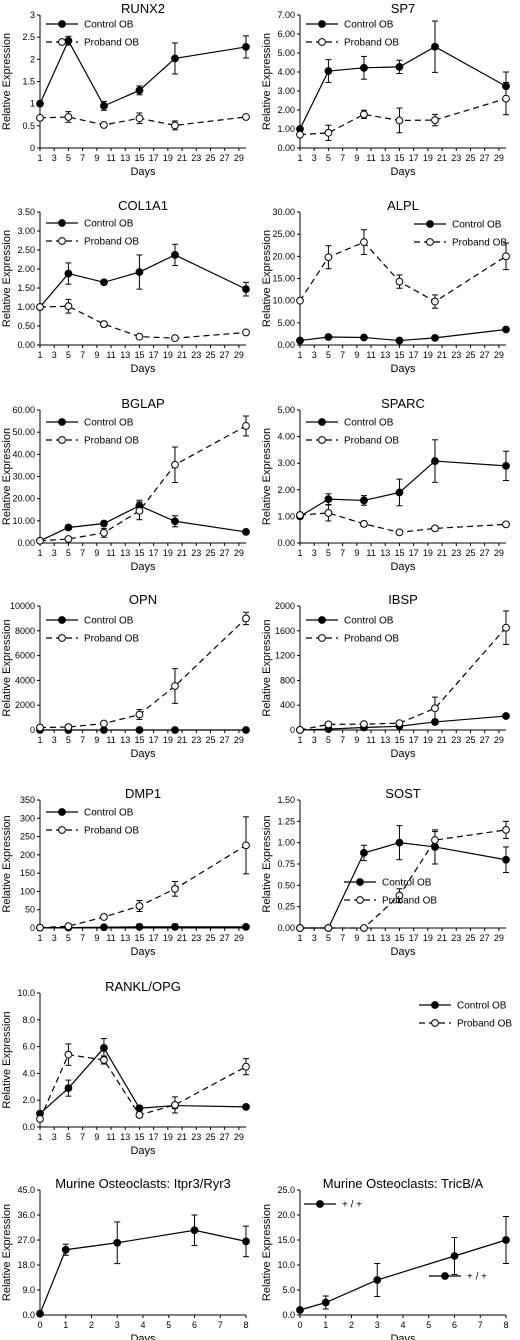 The width and height of the screenshot is (520, 1340). What do you see at coordinates (139, 740) in the screenshot?
I see `x-tick-label: 15` at bounding box center [139, 740].